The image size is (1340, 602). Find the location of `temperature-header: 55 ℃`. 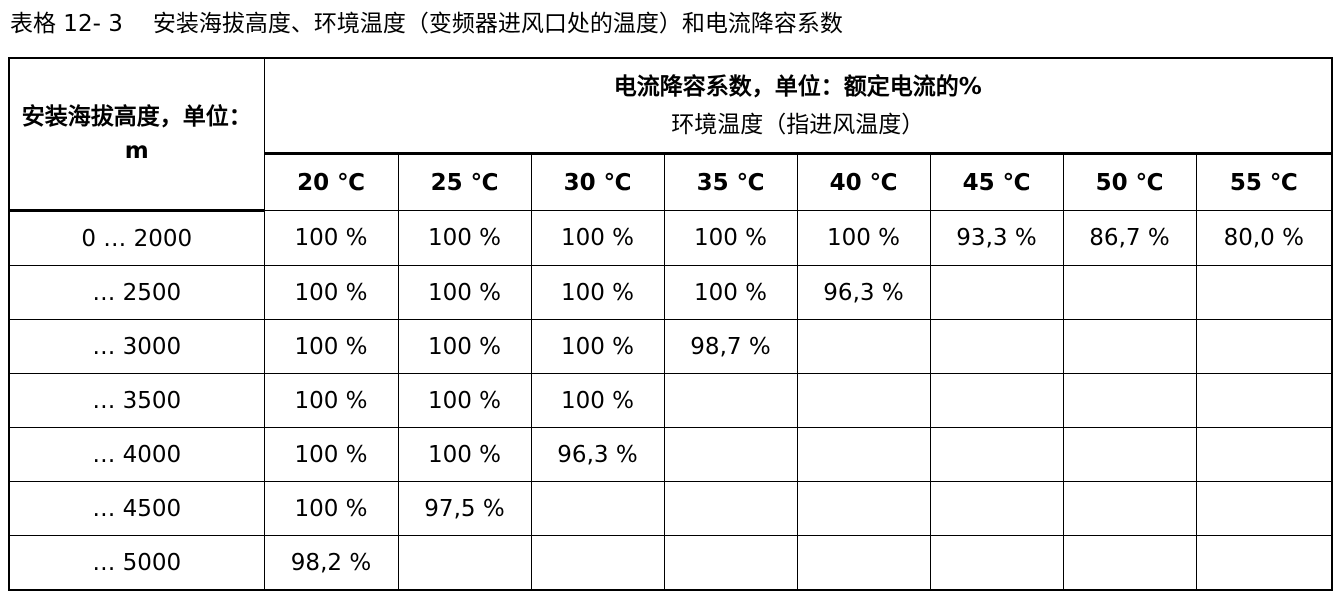

temperature-header: 55 ℃ is located at coordinates (1264, 182).